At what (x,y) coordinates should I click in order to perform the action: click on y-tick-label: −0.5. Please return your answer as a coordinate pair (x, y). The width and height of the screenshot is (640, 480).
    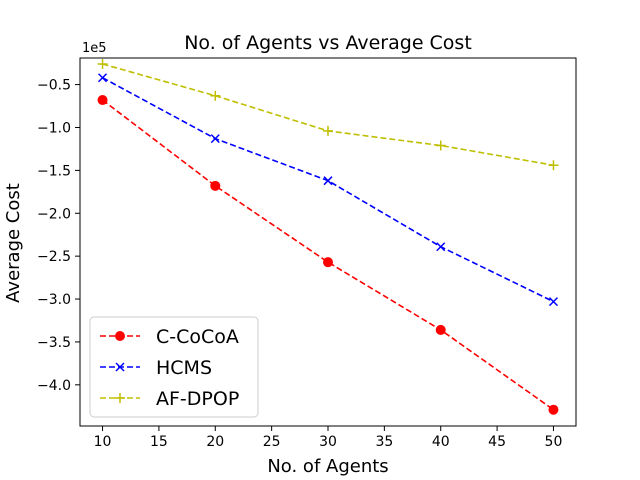
    Looking at the image, I should click on (54, 86).